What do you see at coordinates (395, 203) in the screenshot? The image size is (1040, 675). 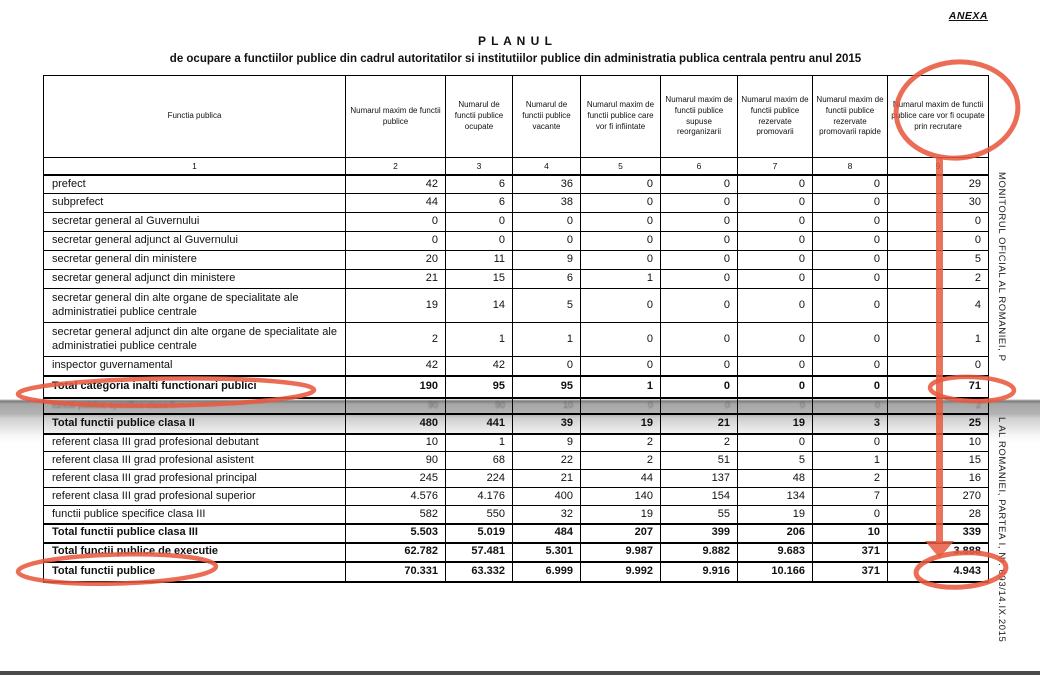 I see `cell-value: 44` at bounding box center [395, 203].